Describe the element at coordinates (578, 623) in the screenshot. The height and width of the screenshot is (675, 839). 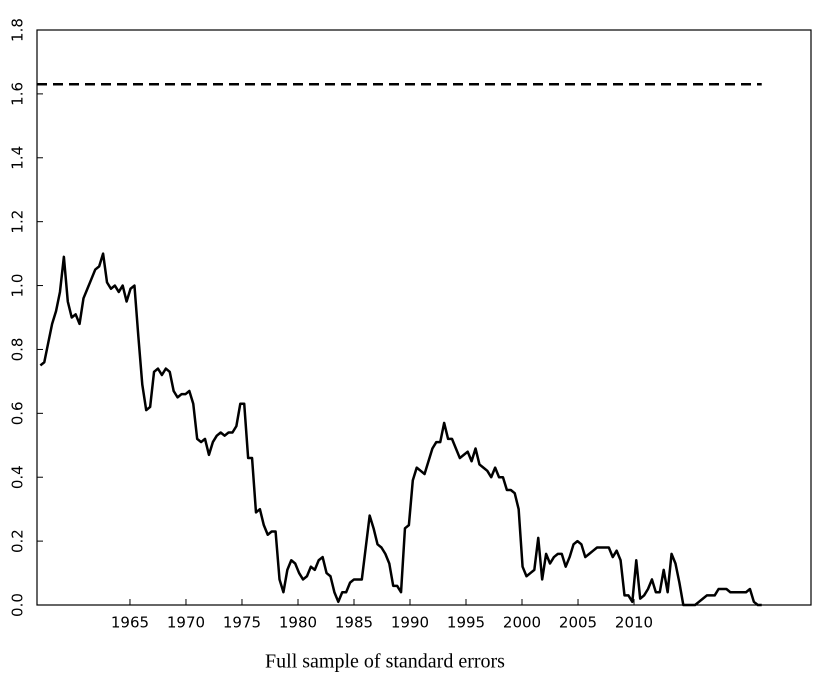
I see `x-tick-label: 2005` at that location.